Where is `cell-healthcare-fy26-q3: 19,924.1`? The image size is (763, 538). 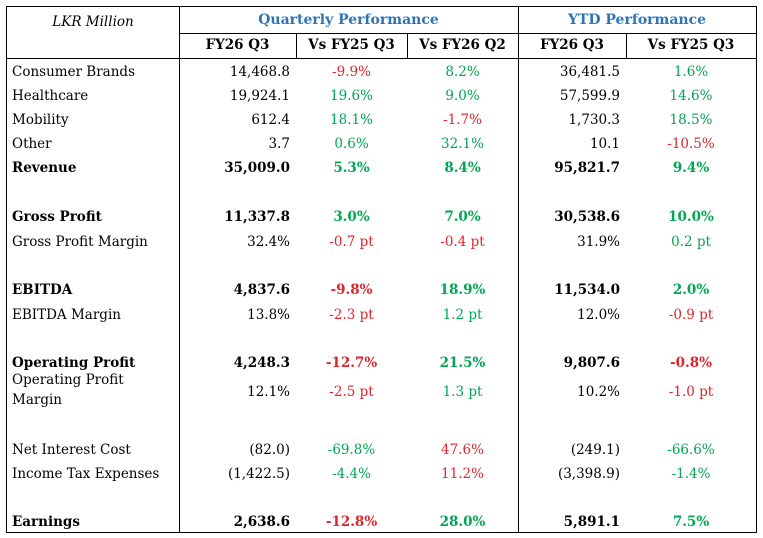
cell-healthcare-fy26-q3: 19,924.1 is located at coordinates (259, 96).